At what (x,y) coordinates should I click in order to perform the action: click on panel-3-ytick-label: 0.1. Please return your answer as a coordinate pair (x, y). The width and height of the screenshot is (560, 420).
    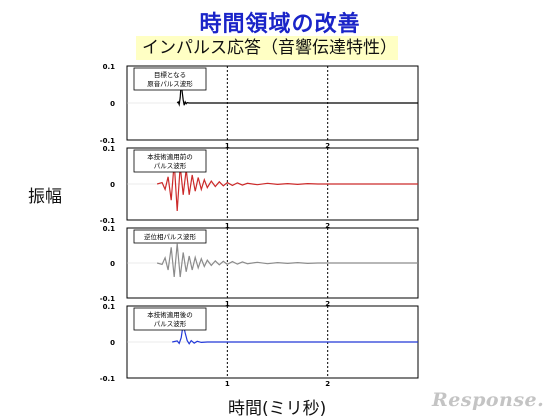
    Looking at the image, I should click on (109, 229).